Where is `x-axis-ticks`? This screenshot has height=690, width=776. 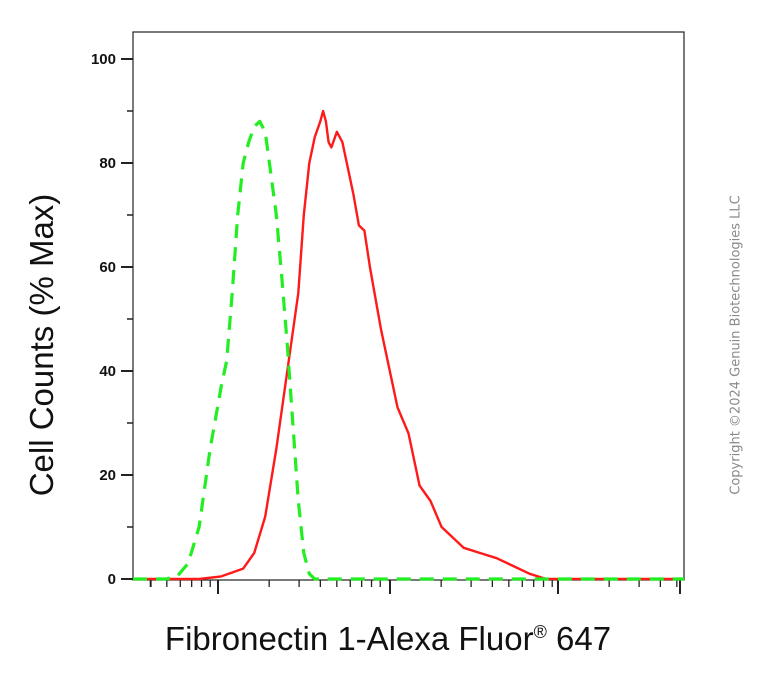
x-axis-ticks is located at coordinates (415, 587).